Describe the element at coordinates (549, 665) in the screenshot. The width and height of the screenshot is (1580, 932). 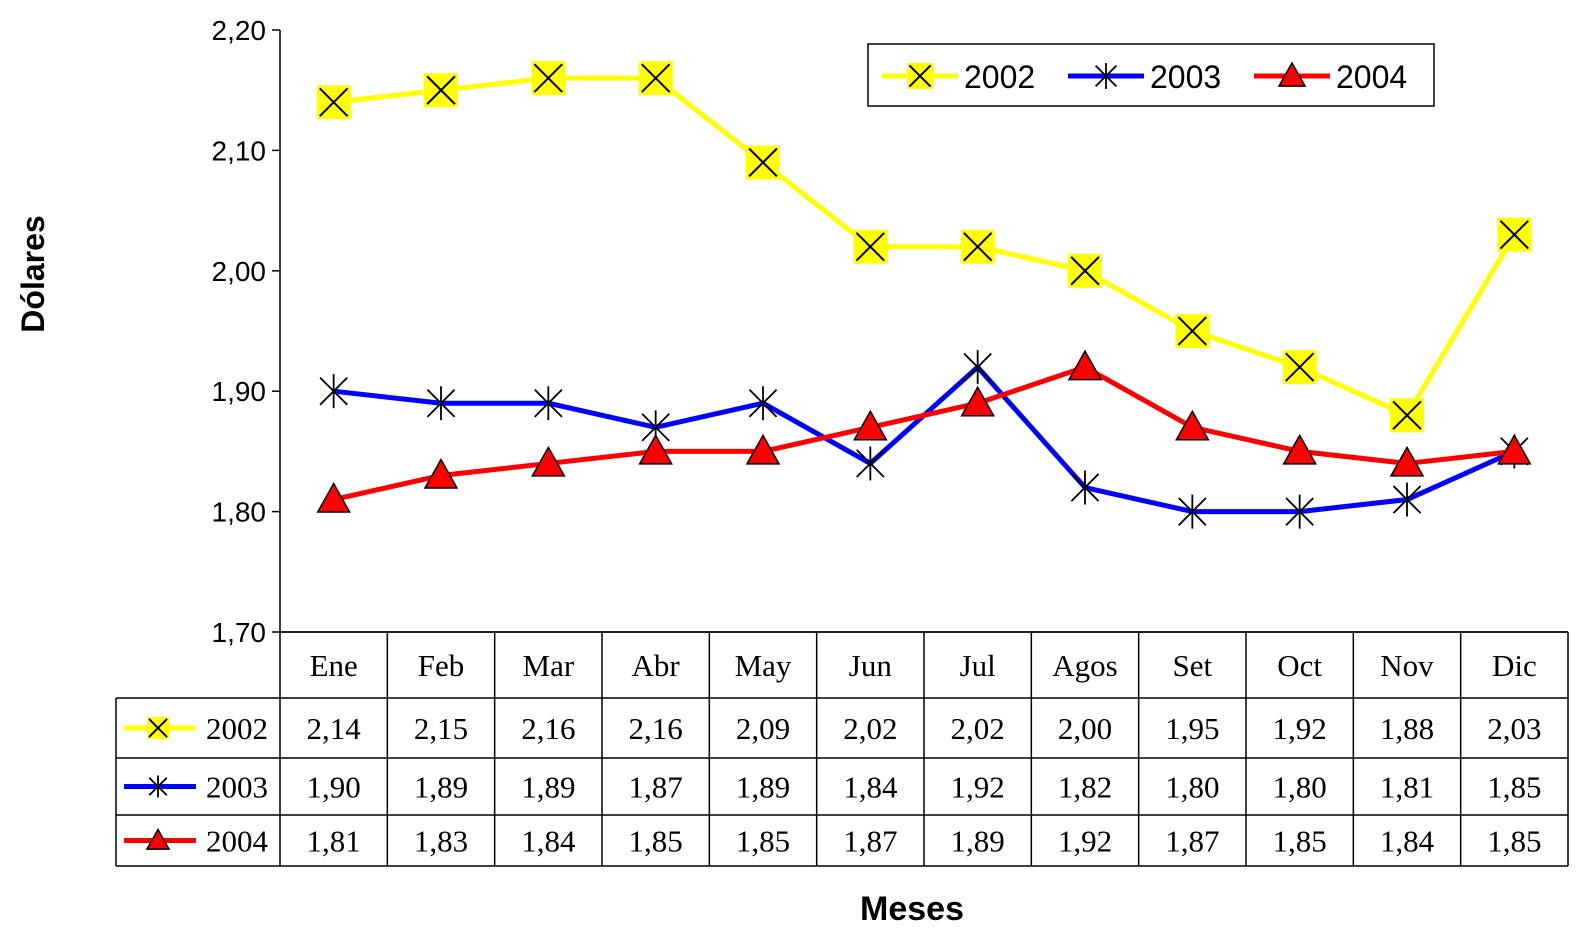
I see `category-label: Mar` at that location.